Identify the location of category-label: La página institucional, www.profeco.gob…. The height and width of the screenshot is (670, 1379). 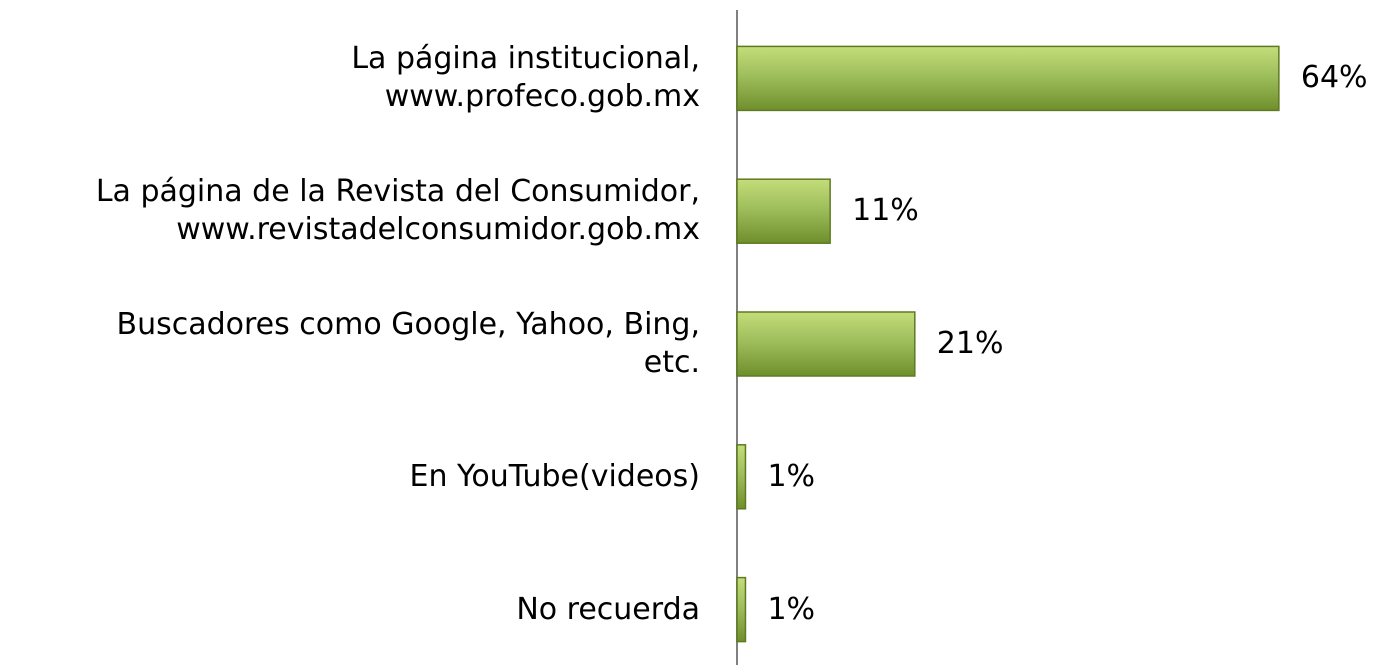
(525, 78).